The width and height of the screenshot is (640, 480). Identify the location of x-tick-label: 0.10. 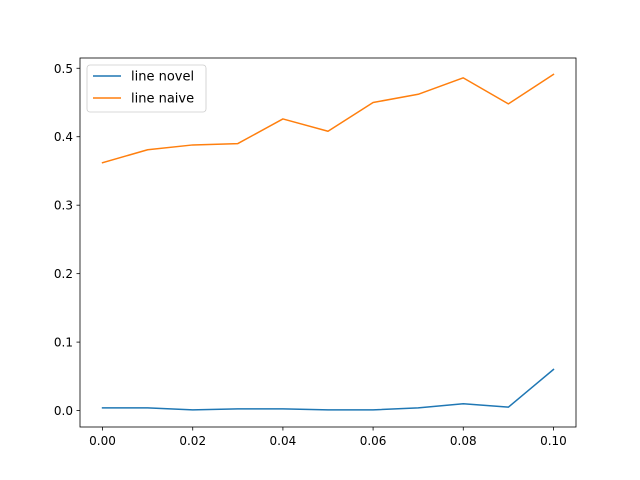
(553, 441).